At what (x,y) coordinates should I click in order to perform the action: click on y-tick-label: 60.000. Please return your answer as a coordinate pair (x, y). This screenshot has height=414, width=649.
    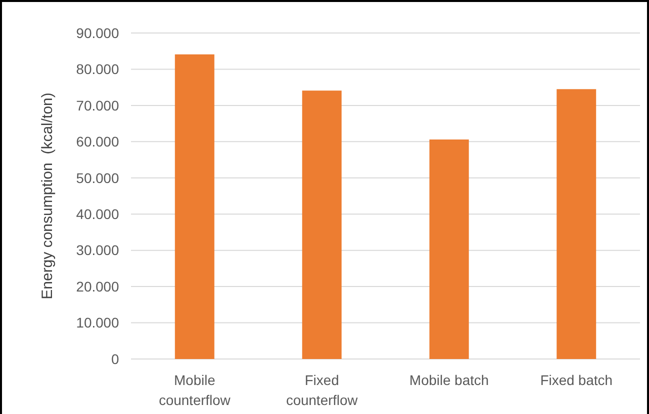
    Looking at the image, I should click on (98, 142).